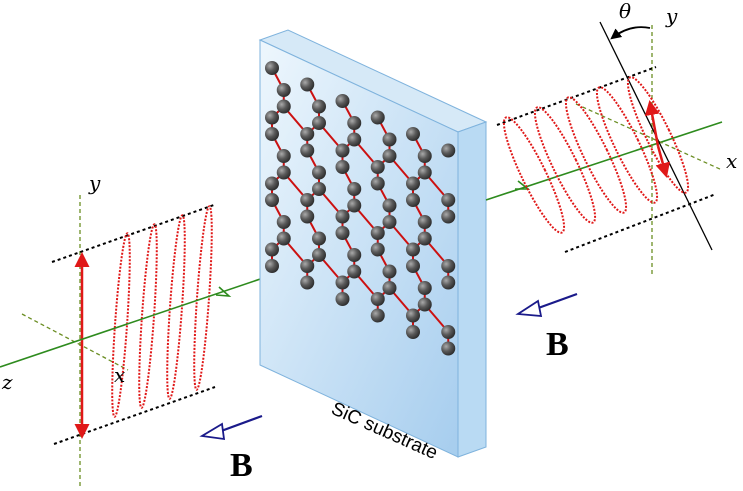  I want to click on label-x-right: x, so click(731, 161).